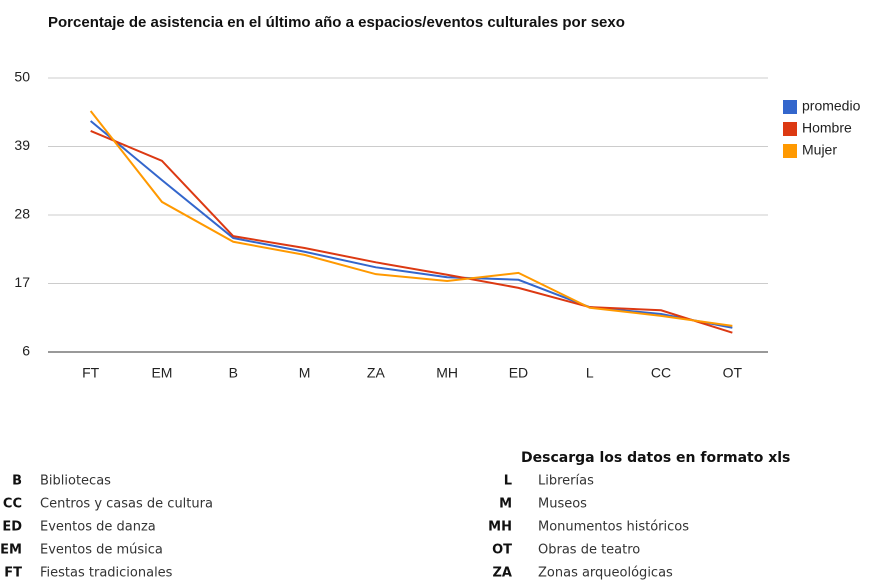  Describe the element at coordinates (819, 150) in the screenshot. I see `legend-label: Mujer` at that location.